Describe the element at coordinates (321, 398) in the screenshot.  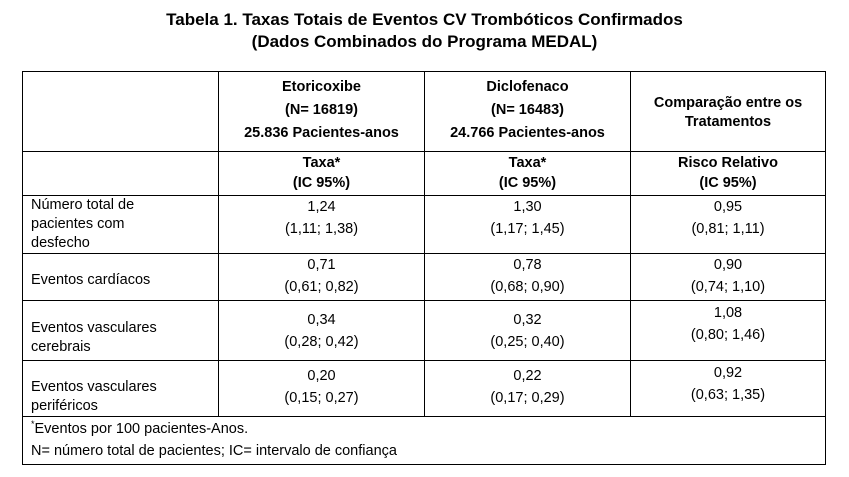
I see `confidence-interval: (0,15; 0,27)` at that location.